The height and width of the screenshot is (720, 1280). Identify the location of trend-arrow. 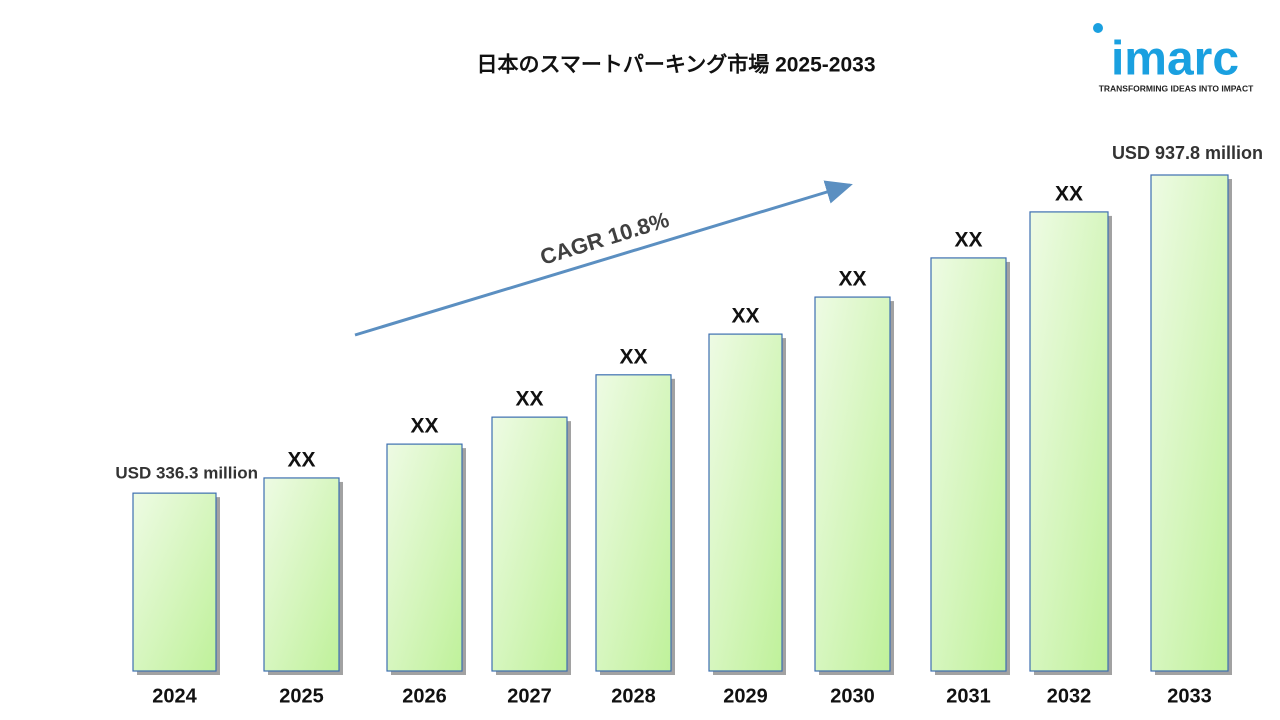
(603, 258).